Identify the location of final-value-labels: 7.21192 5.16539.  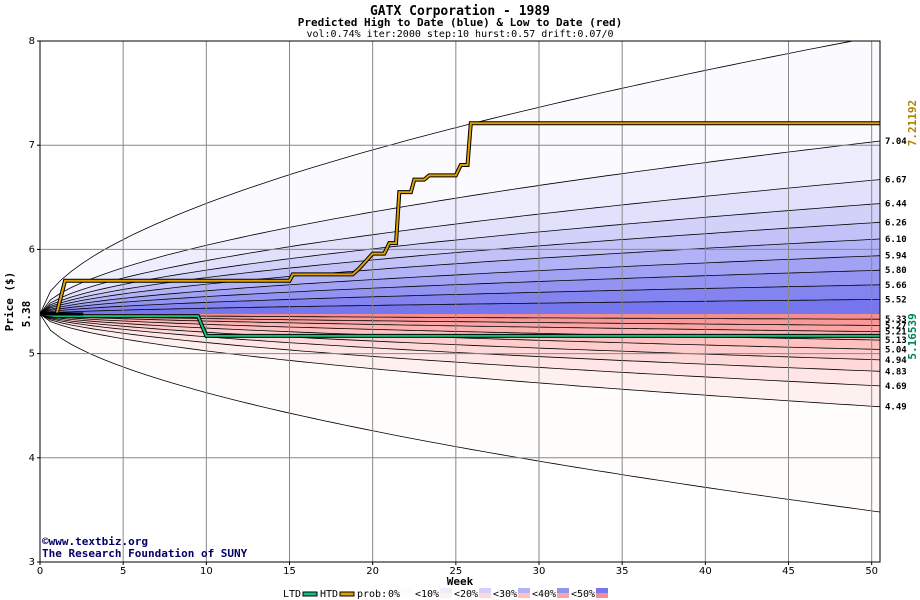
(912, 230).